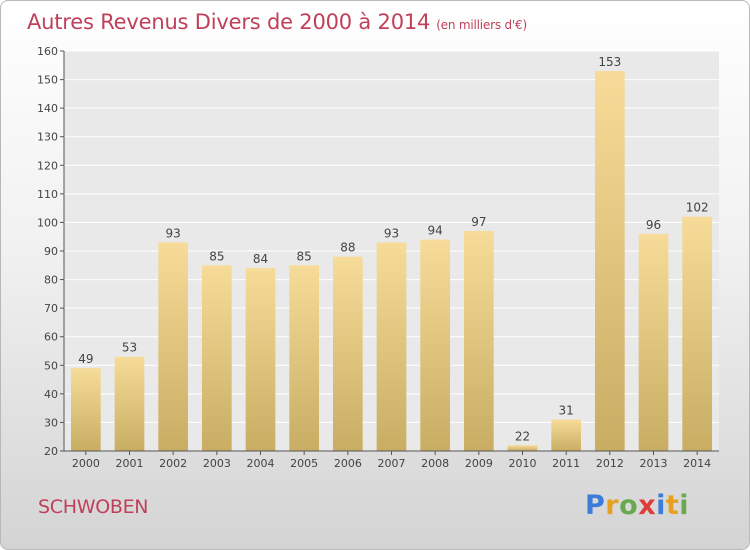  Describe the element at coordinates (435, 231) in the screenshot. I see `bar-value-label: 94` at that location.